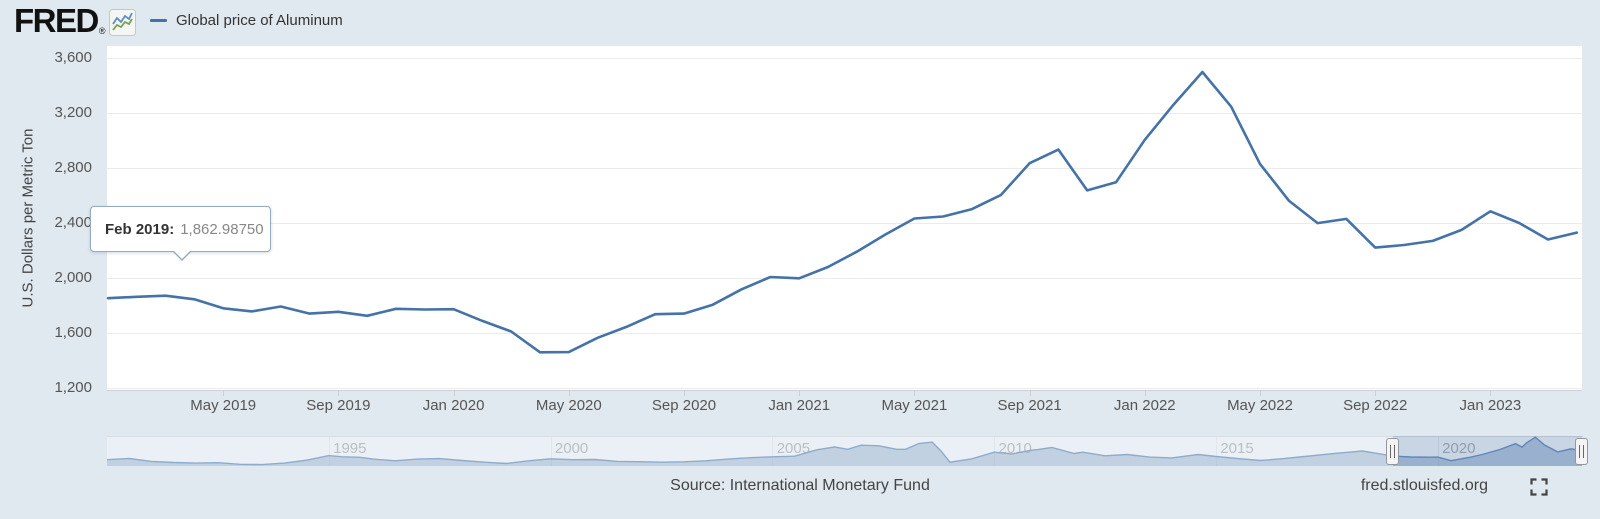 The image size is (1600, 519). What do you see at coordinates (453, 405) in the screenshot?
I see `x-tick-label: Jan 2020` at bounding box center [453, 405].